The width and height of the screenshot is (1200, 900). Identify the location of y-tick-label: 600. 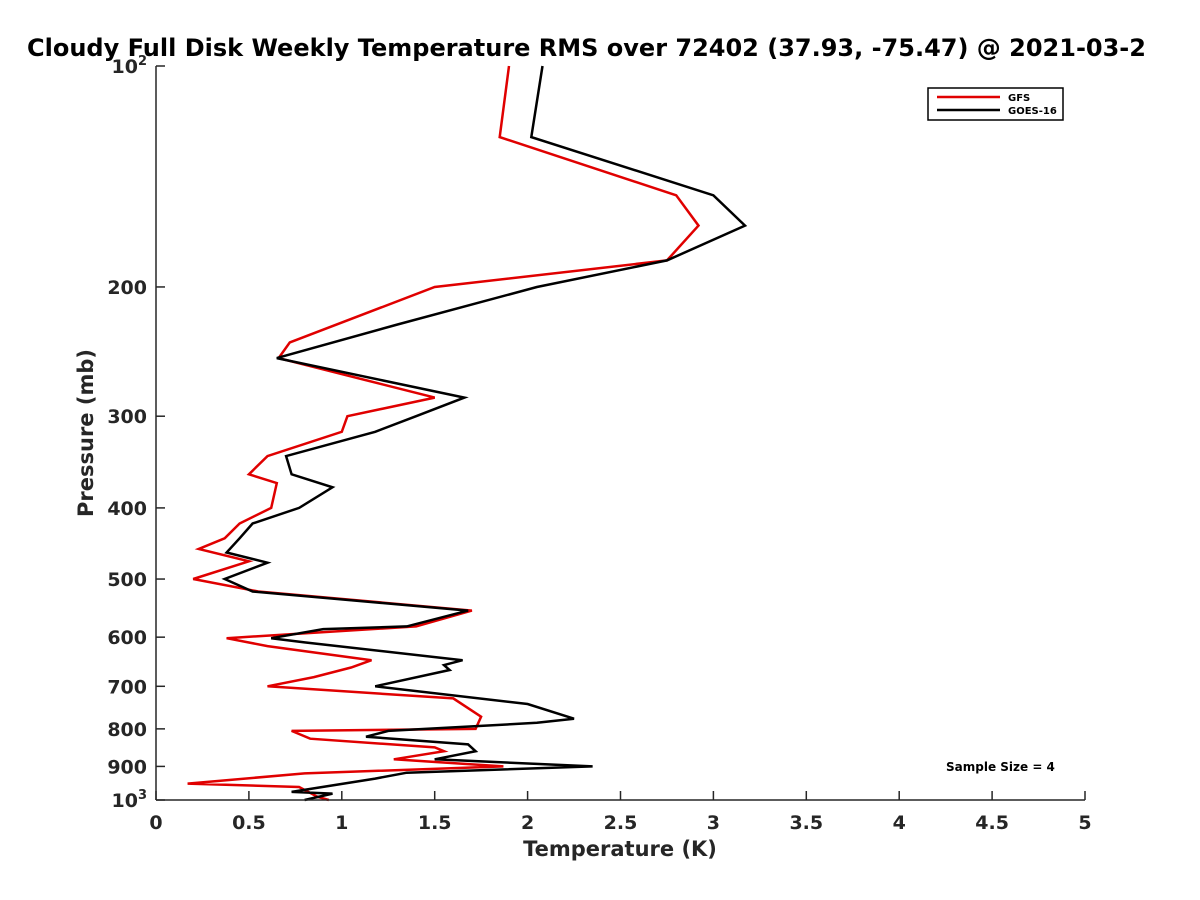
(127, 638).